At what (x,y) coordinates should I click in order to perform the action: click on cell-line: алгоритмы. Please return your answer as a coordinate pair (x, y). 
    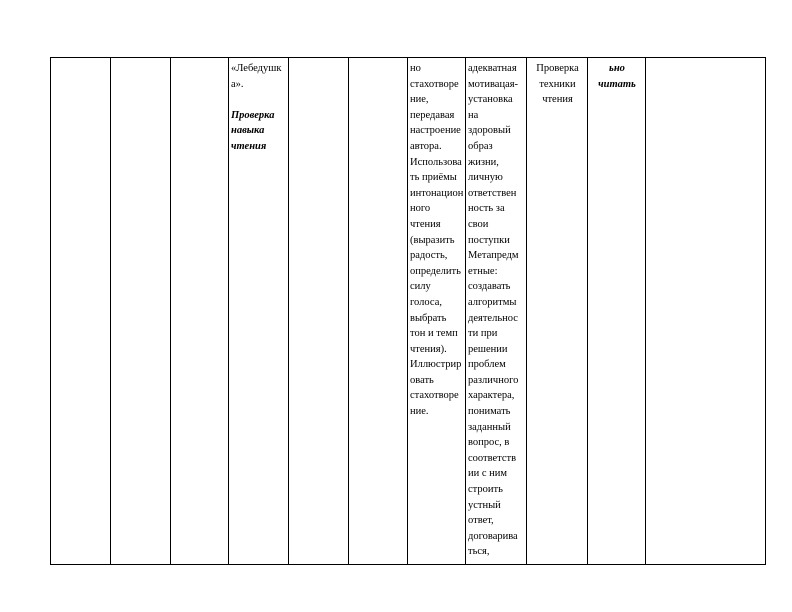
    Looking at the image, I should click on (492, 302).